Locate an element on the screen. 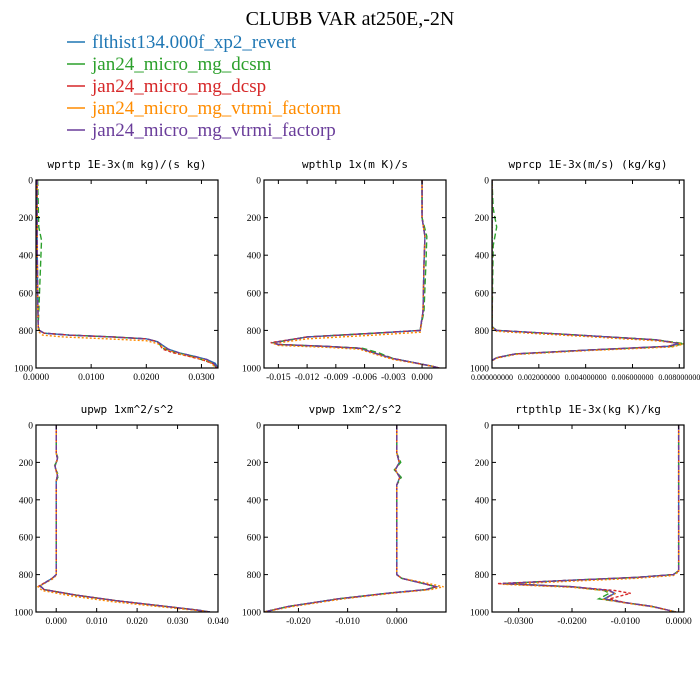 Image resolution: width=700 pixels, height=700 pixels. legend-label: jan24_micro_mg_dcsp is located at coordinates (178, 86).